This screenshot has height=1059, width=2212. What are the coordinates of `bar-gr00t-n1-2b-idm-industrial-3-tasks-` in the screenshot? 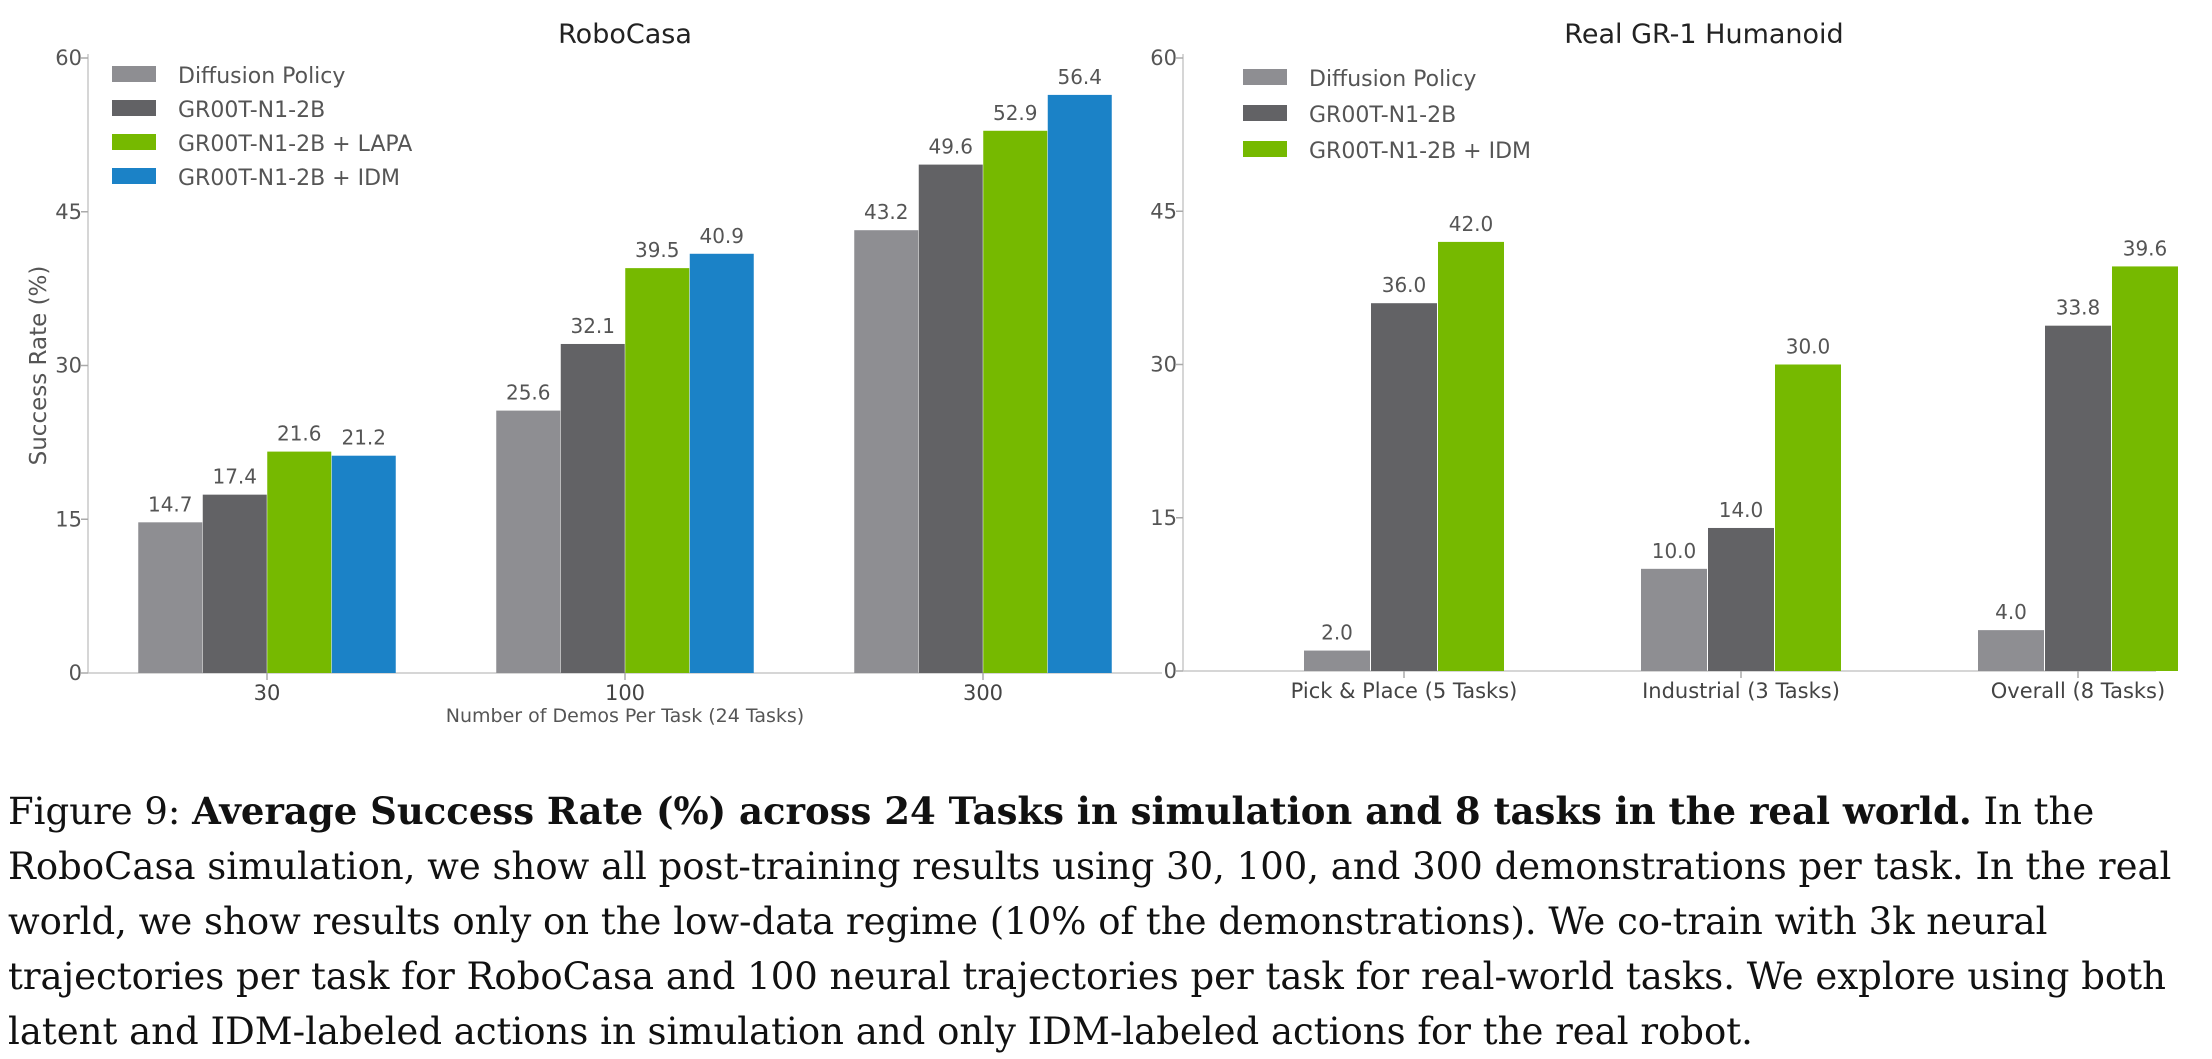 It's located at (1808, 517).